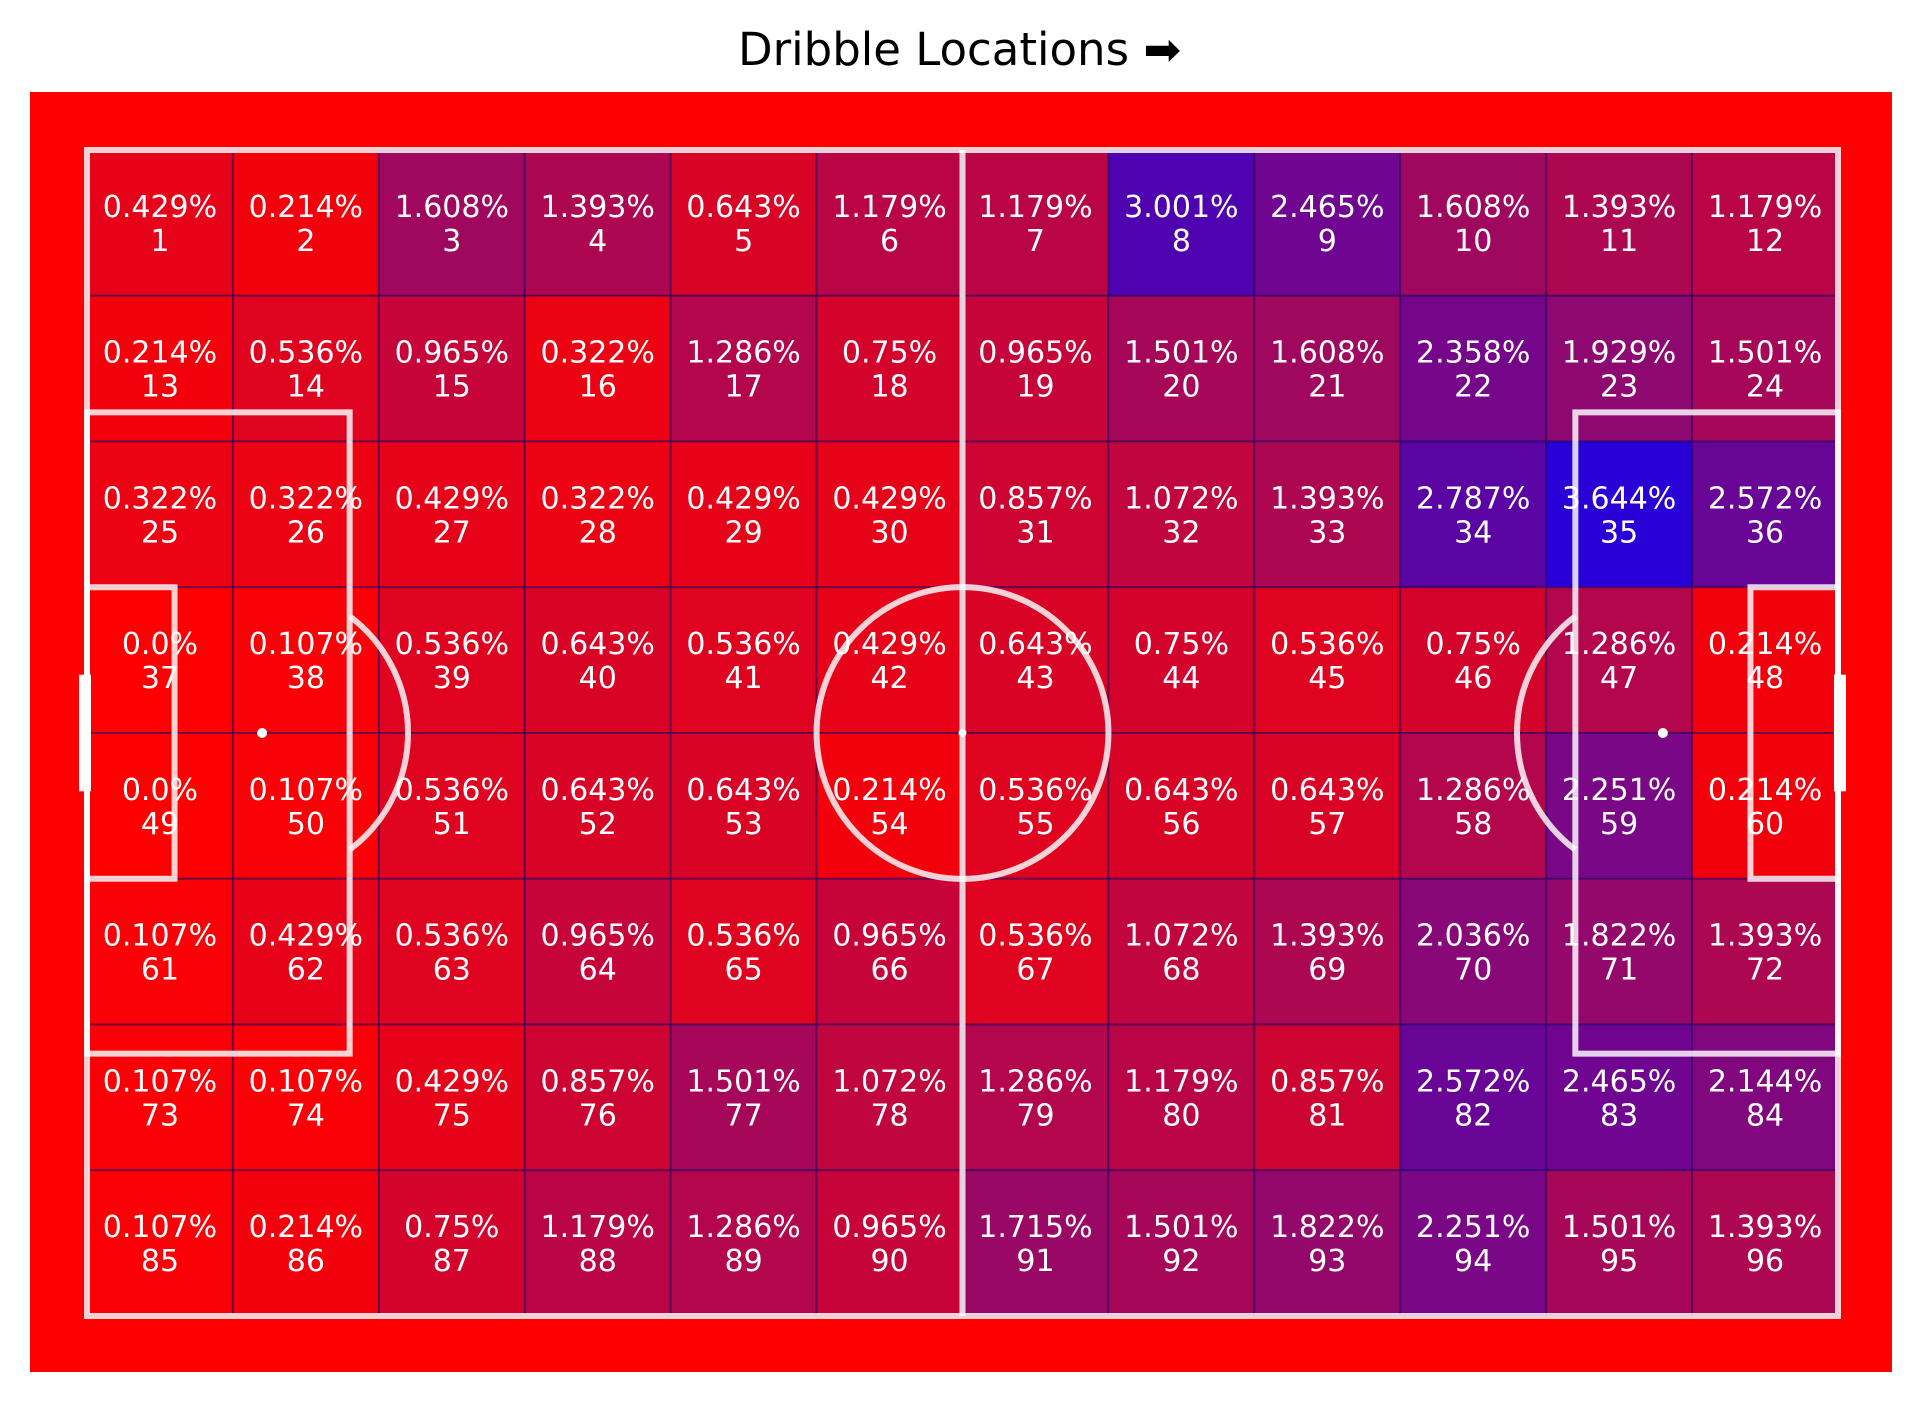  Describe the element at coordinates (1181, 1227) in the screenshot. I see `cell-92-percent: 1.501%` at that location.